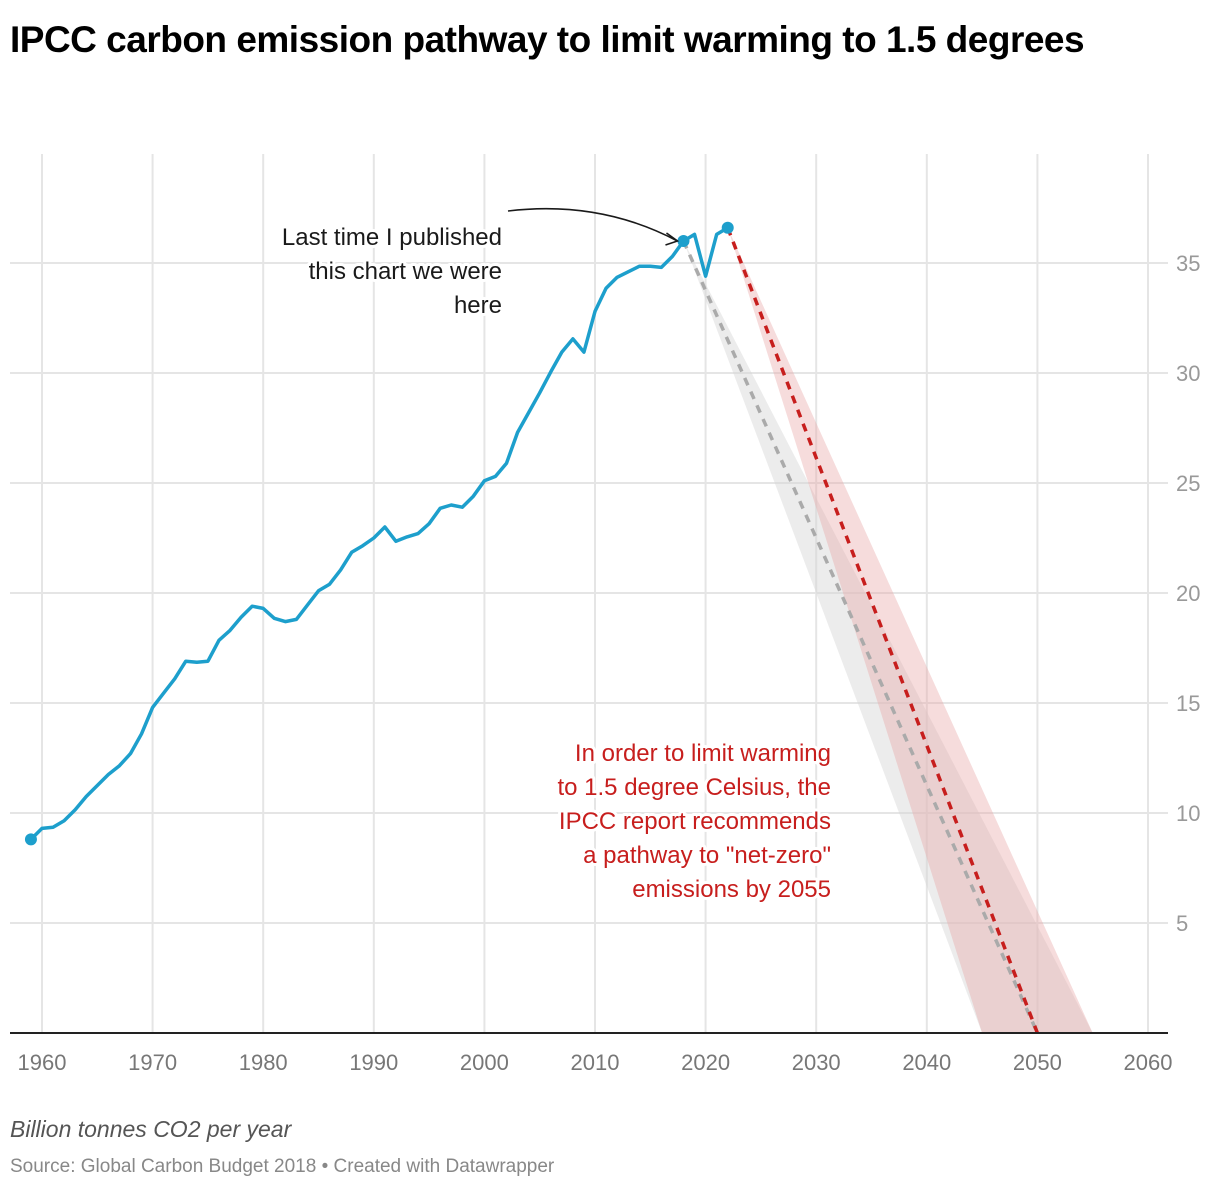  I want to click on annotation-last-published-line-1: Last time I published, so click(392, 237).